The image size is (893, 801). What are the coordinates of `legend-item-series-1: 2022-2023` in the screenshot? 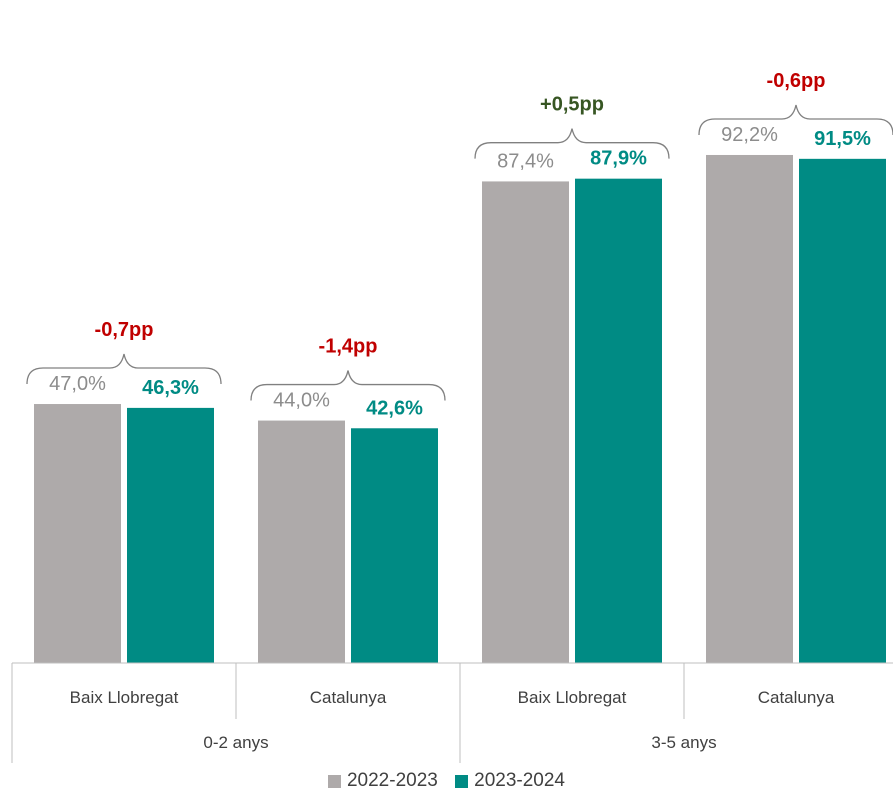 It's located at (382, 781).